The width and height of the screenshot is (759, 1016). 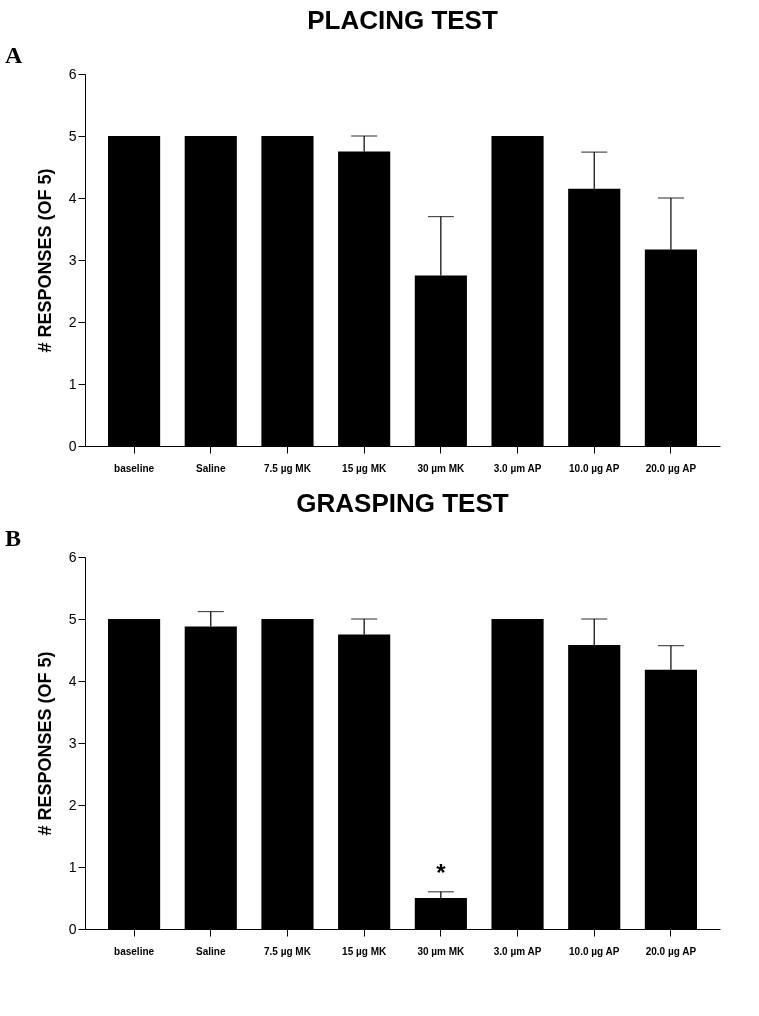 What do you see at coordinates (14, 55) in the screenshot?
I see `text: A` at bounding box center [14, 55].